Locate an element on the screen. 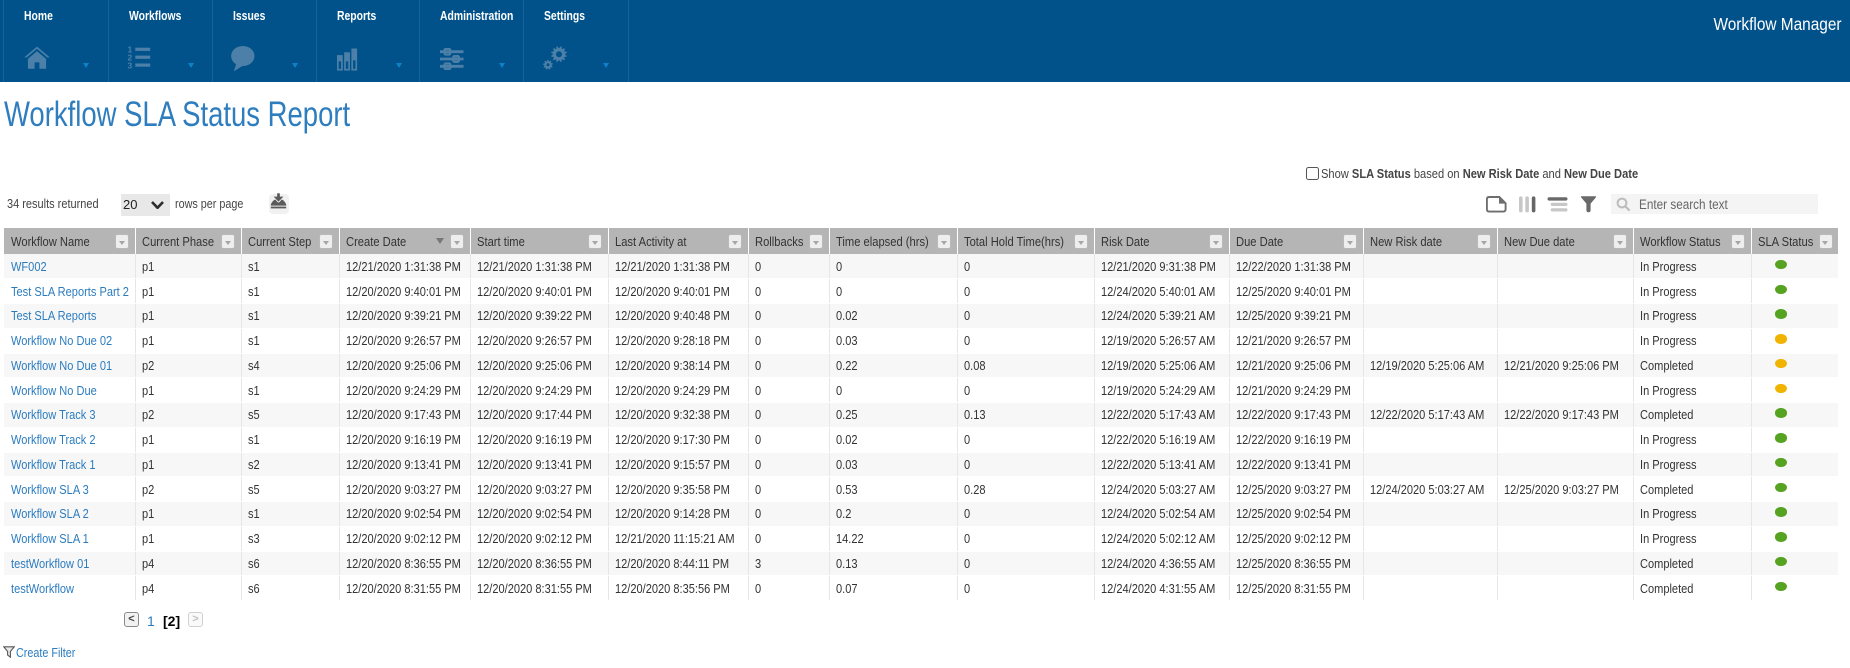 Image resolution: width=1850 pixels, height=668 pixels. svg-text: 1 is located at coordinates (130, 50).